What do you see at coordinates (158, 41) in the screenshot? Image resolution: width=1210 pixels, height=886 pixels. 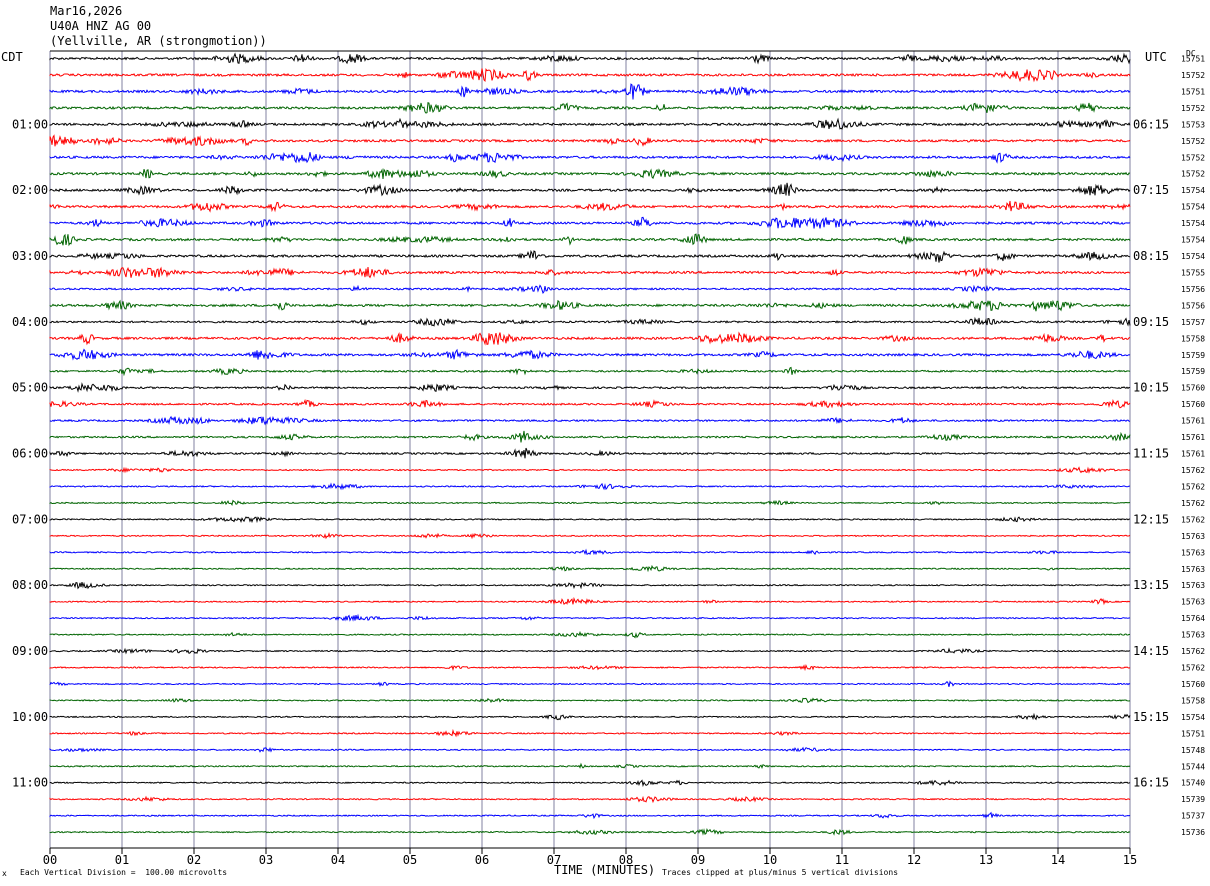 I see `station-location: (Yellville, AR (strongmotion))` at bounding box center [158, 41].